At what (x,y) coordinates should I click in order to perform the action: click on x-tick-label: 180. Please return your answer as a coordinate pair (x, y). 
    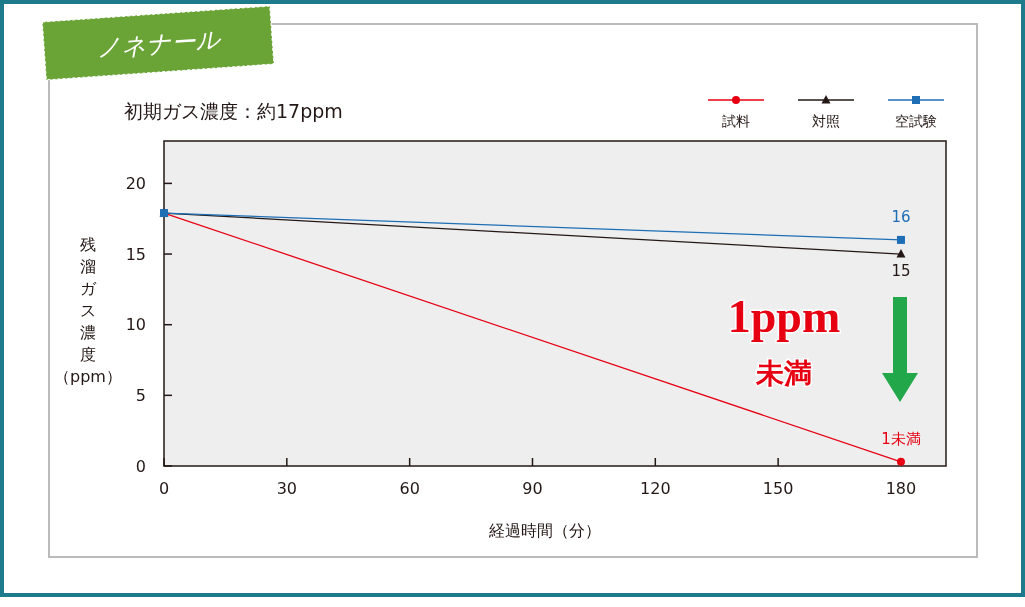
    Looking at the image, I should click on (901, 488).